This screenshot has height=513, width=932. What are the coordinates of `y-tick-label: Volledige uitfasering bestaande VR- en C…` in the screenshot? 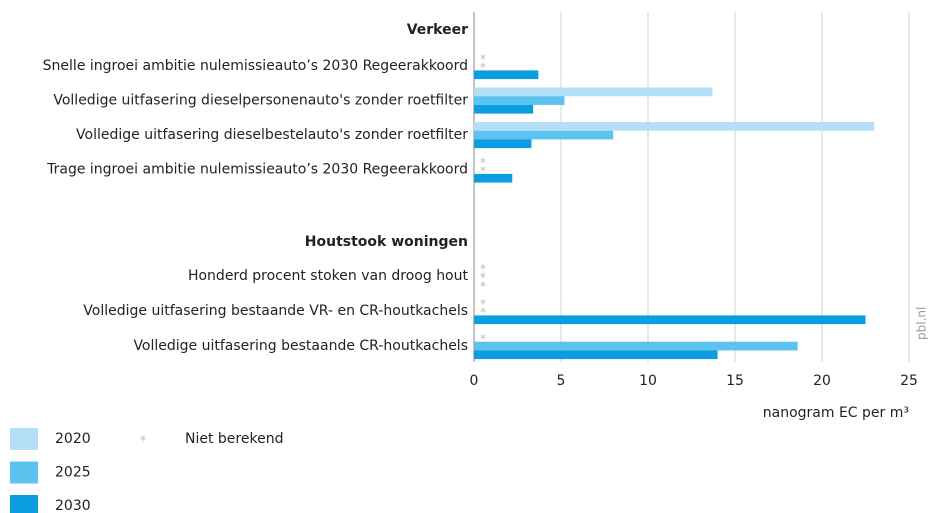 It's located at (275, 311).